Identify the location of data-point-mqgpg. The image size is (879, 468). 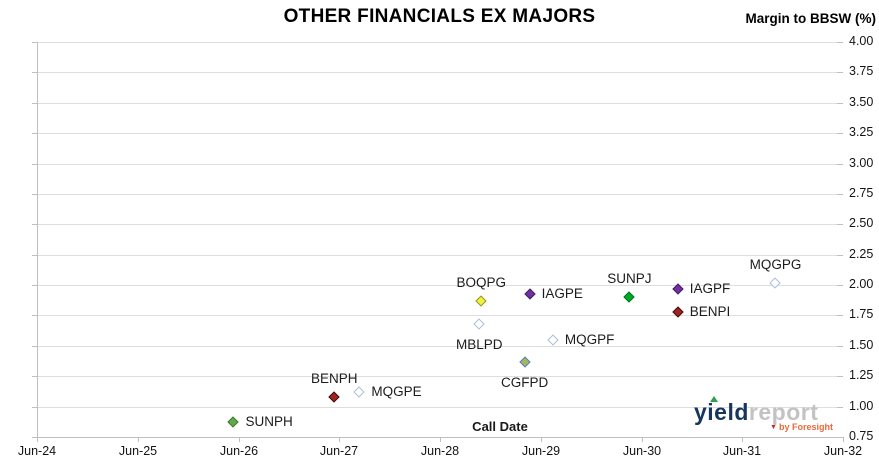
(775, 282).